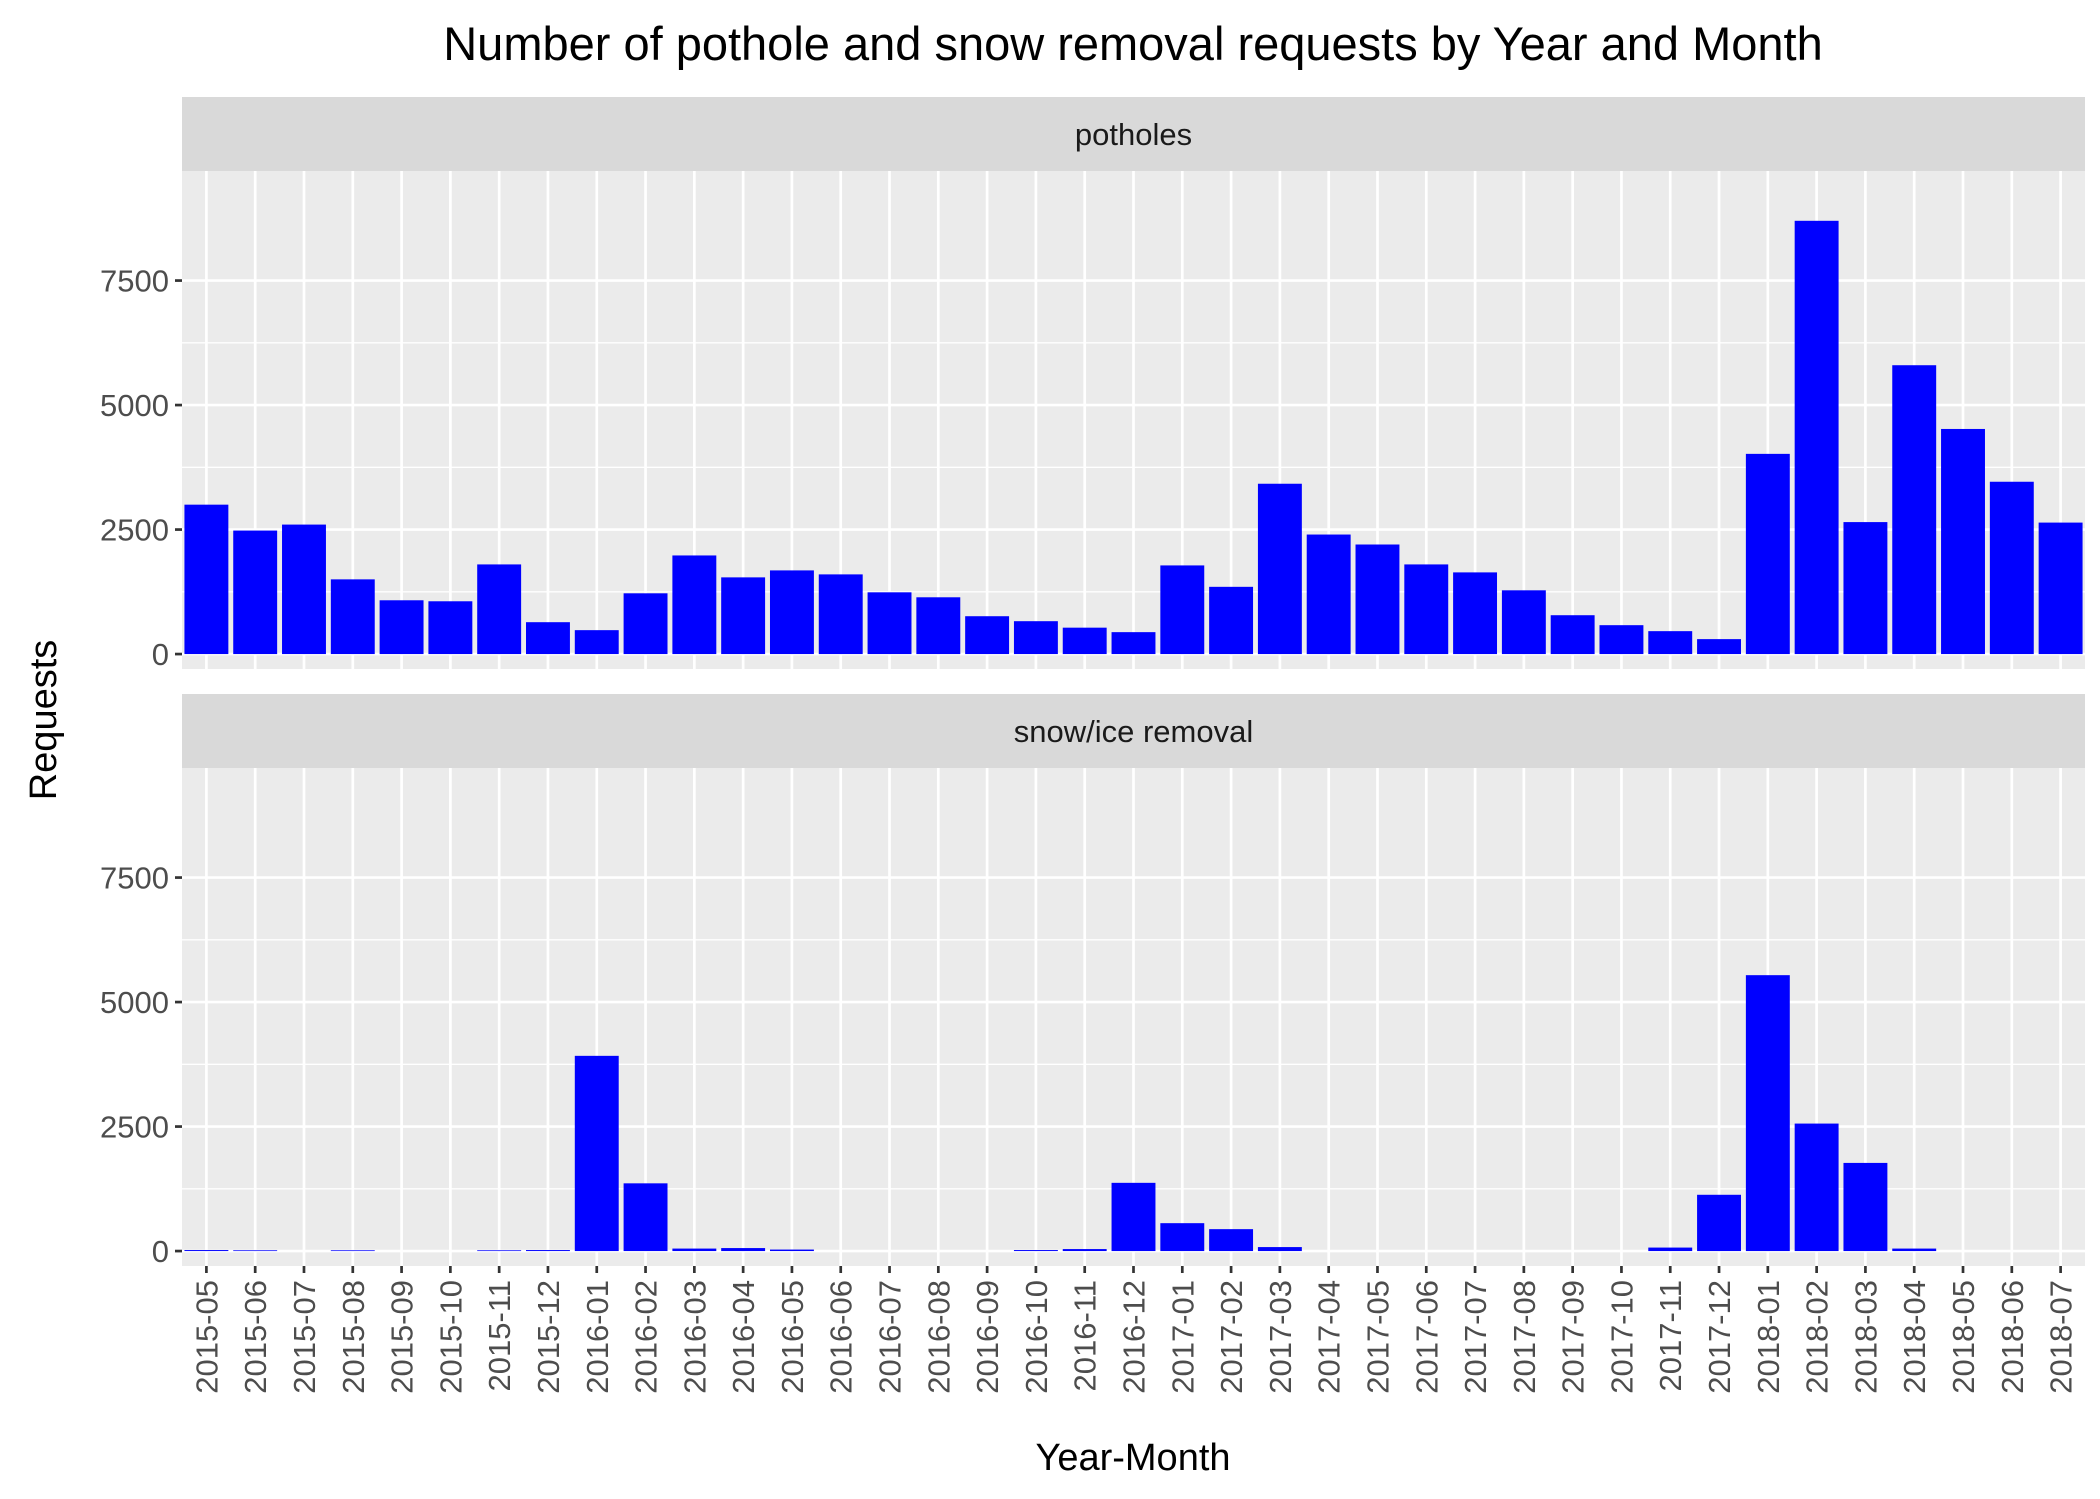 This screenshot has height=1499, width=2100. What do you see at coordinates (1280, 1337) in the screenshot?
I see `x-tick-label: 2017-03` at bounding box center [1280, 1337].